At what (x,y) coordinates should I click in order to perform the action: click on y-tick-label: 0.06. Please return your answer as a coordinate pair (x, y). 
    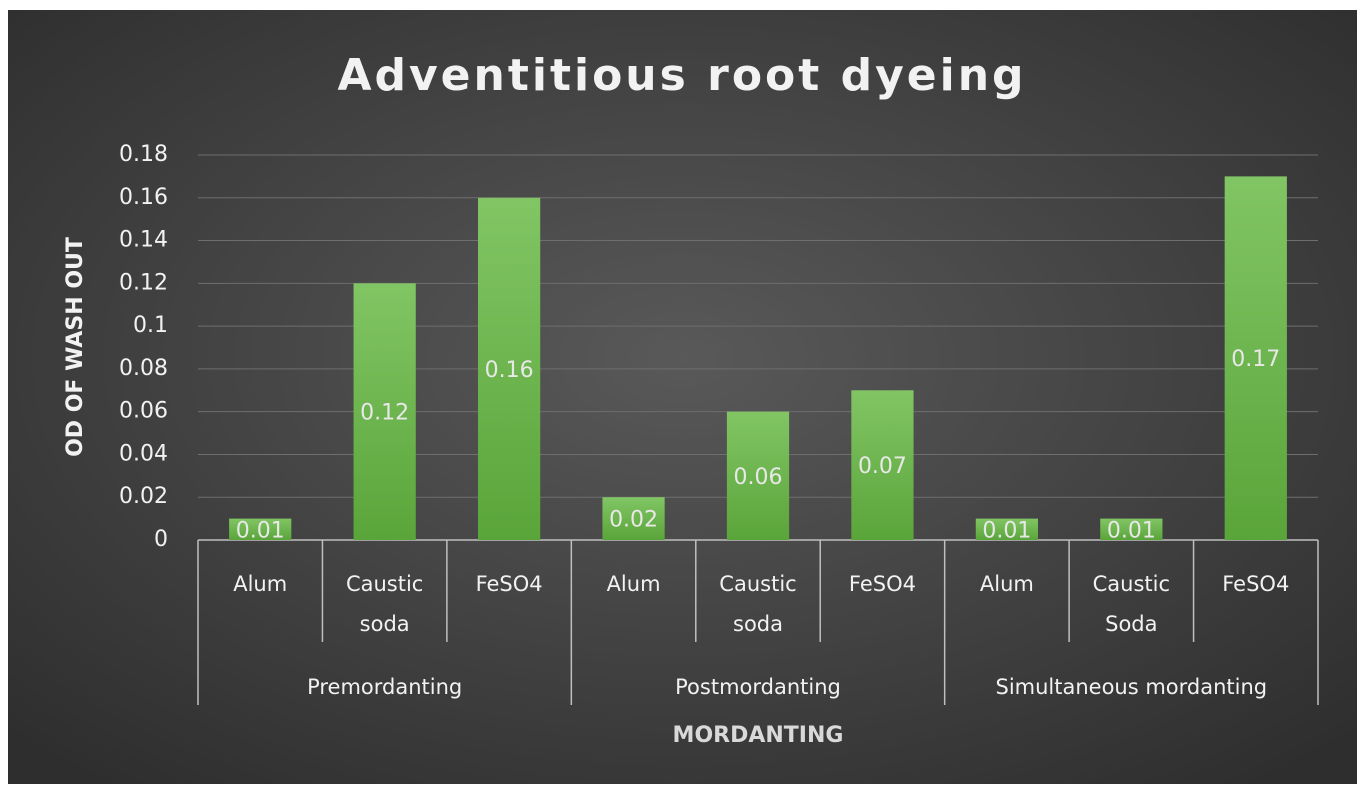
    Looking at the image, I should click on (143, 411).